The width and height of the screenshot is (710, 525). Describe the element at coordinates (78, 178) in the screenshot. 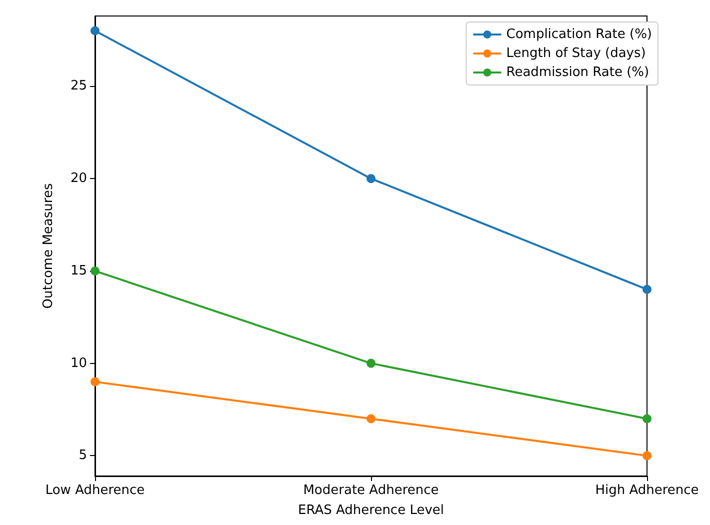

I see `y-tick-label: 20` at that location.